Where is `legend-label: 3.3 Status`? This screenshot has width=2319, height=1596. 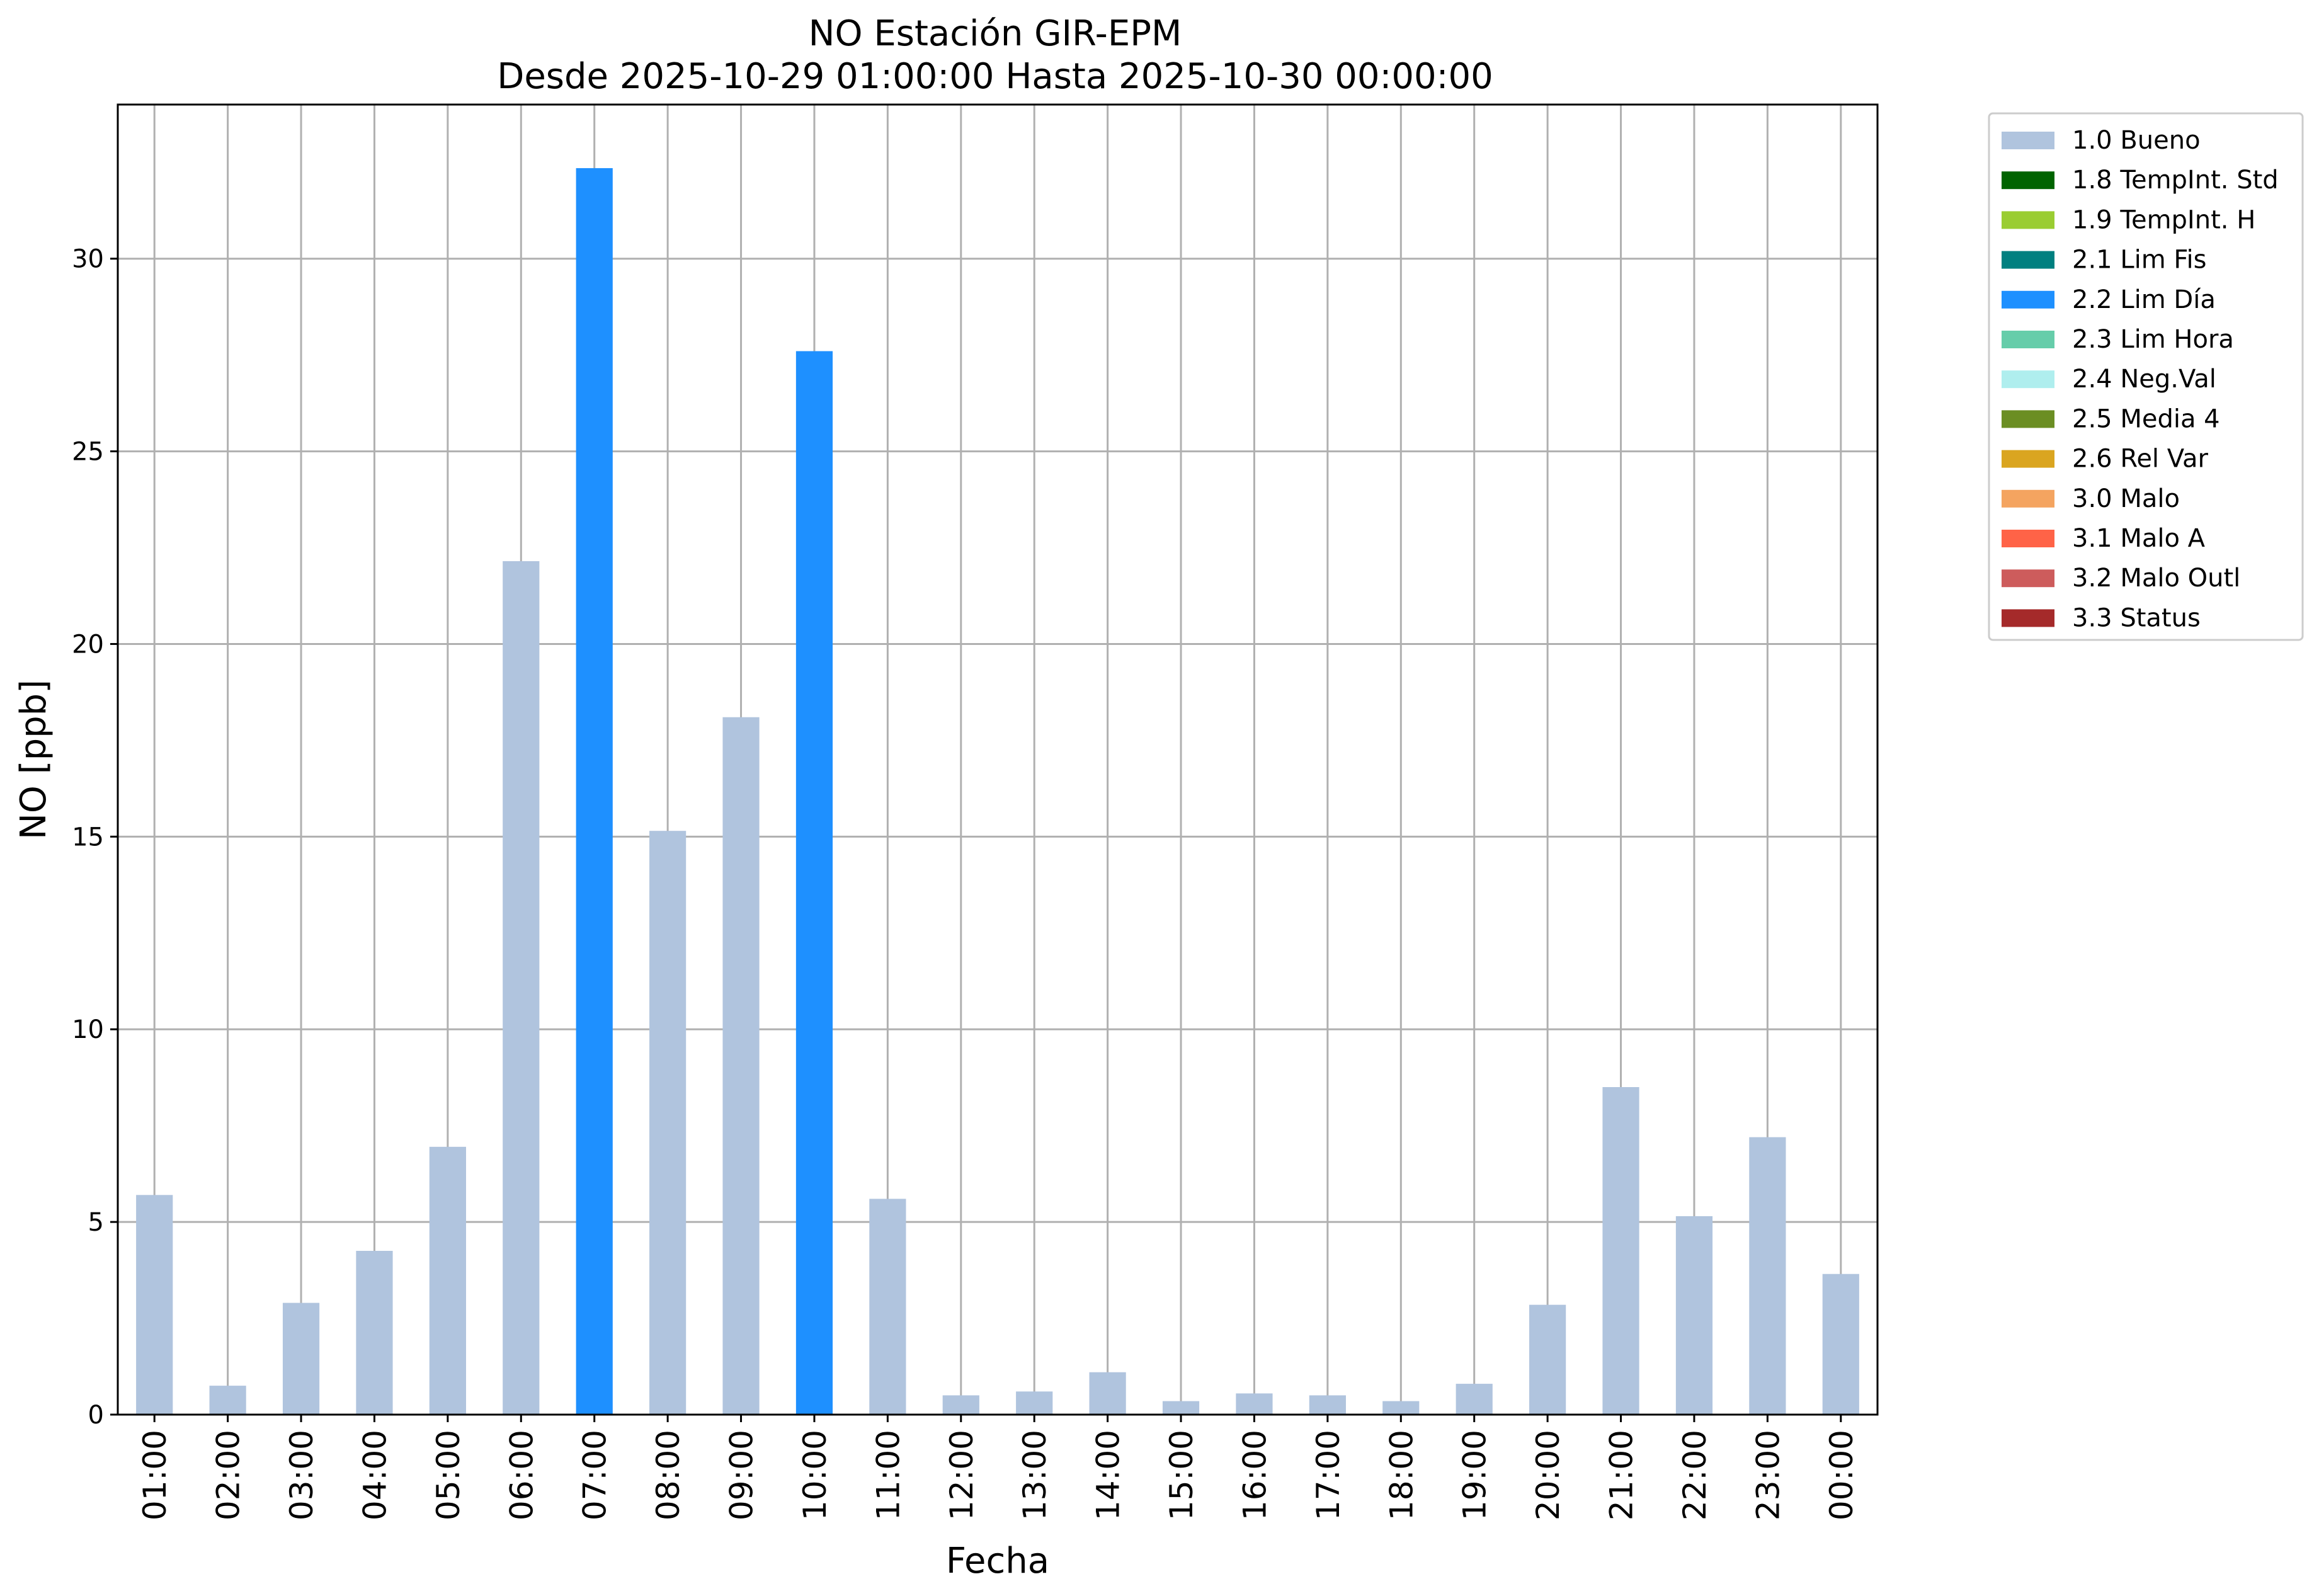 legend-label: 3.3 Status is located at coordinates (2136, 617).